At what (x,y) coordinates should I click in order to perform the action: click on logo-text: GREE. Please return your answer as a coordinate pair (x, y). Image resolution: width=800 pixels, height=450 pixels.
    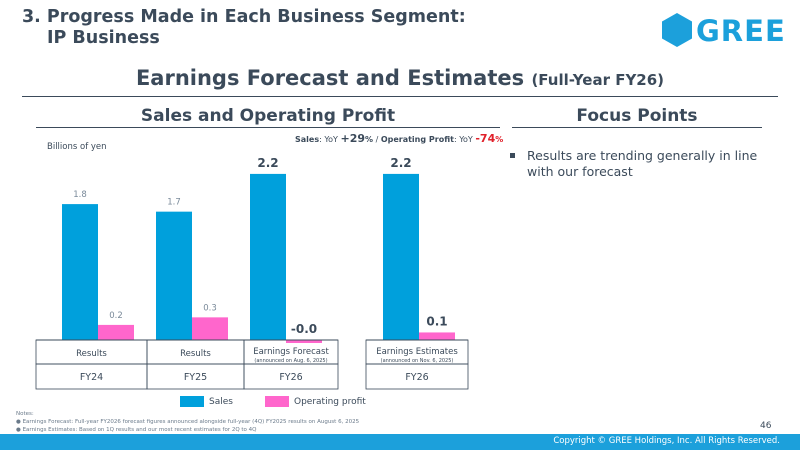
    Looking at the image, I should click on (741, 31).